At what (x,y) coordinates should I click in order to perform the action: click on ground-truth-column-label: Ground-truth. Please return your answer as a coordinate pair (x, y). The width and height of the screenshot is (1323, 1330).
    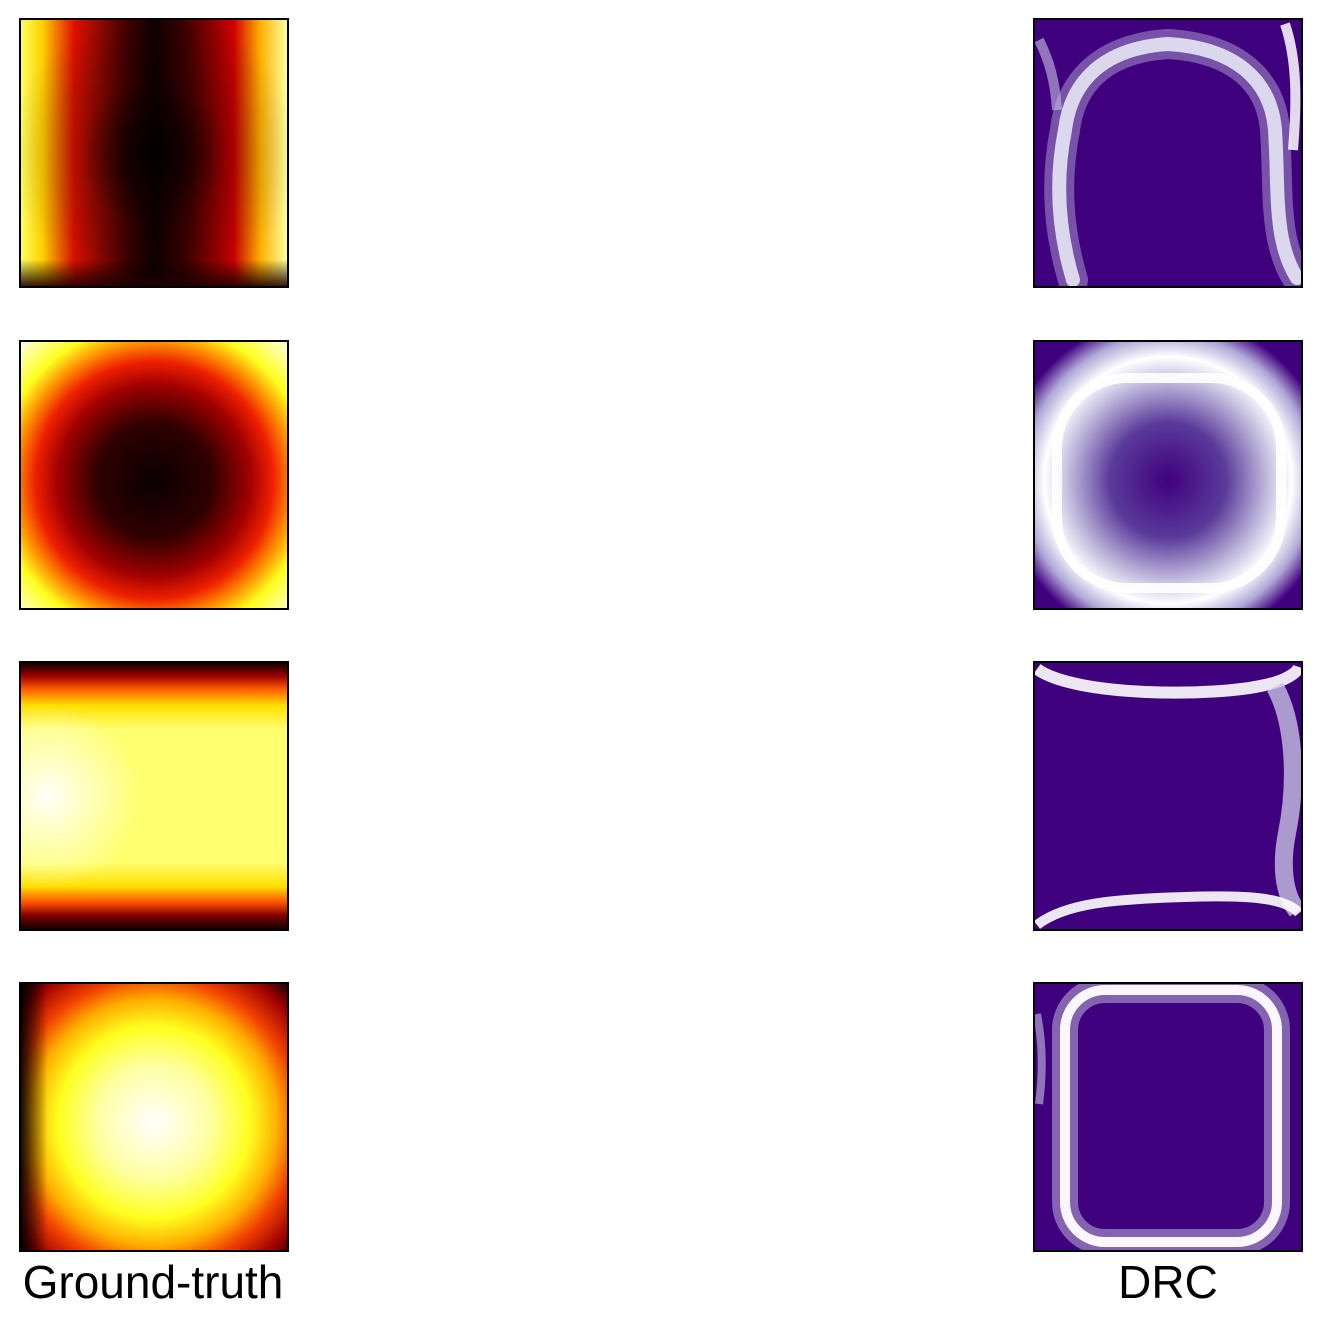
    Looking at the image, I should click on (153, 1282).